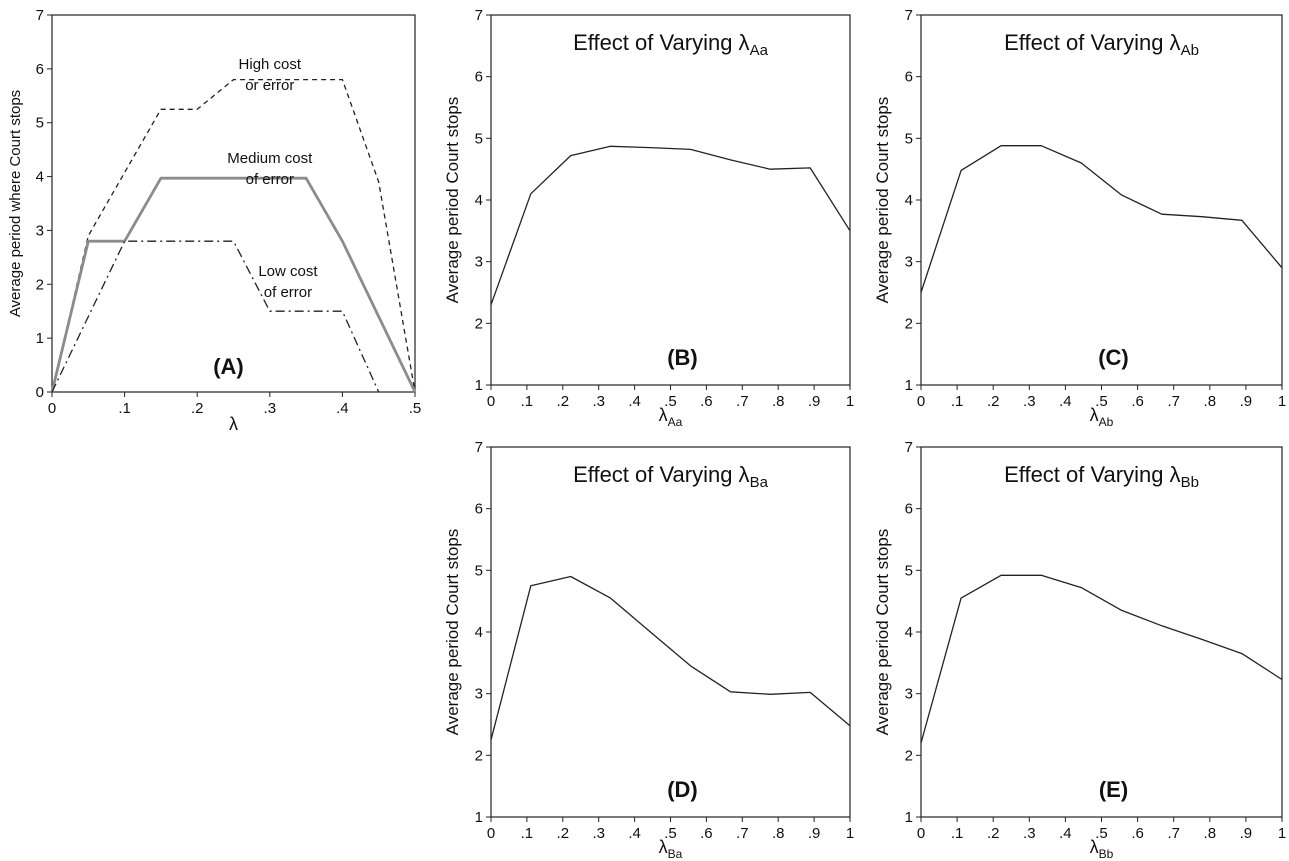 The width and height of the screenshot is (1289, 861). I want to click on annotation-label: Low cost of error, so click(288, 282).